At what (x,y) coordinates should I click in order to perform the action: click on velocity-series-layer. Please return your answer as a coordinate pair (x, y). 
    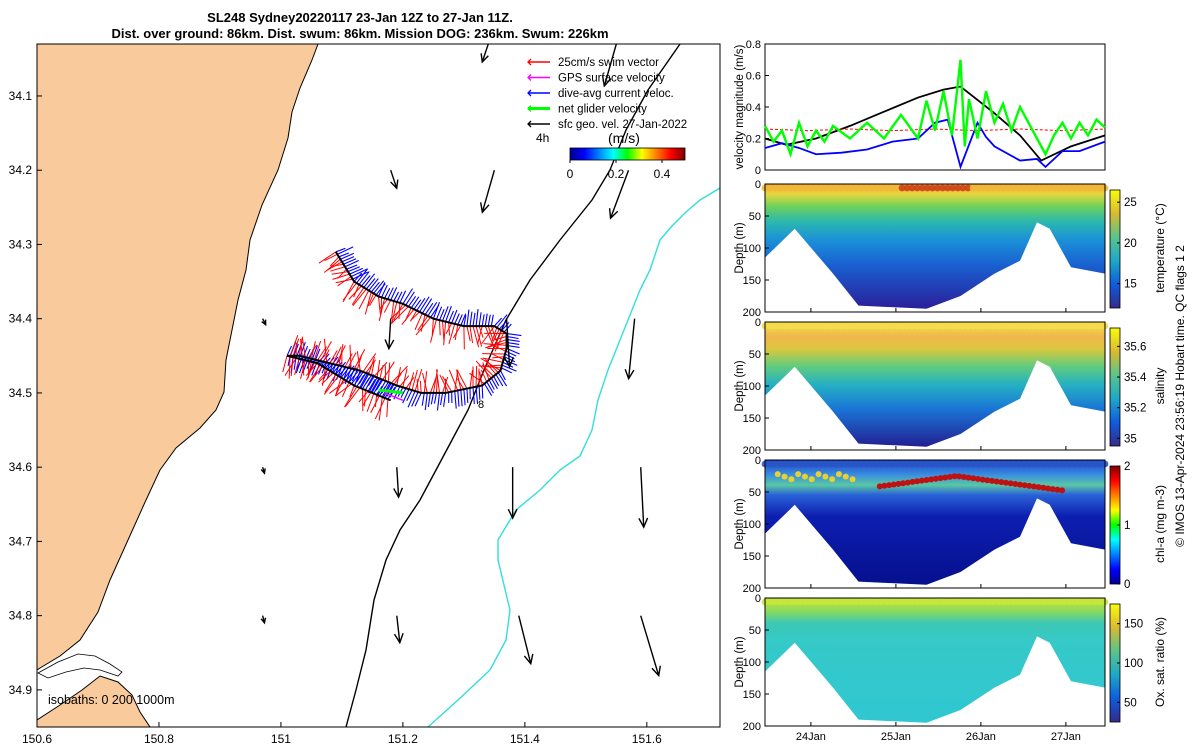
    Looking at the image, I should click on (934, 114).